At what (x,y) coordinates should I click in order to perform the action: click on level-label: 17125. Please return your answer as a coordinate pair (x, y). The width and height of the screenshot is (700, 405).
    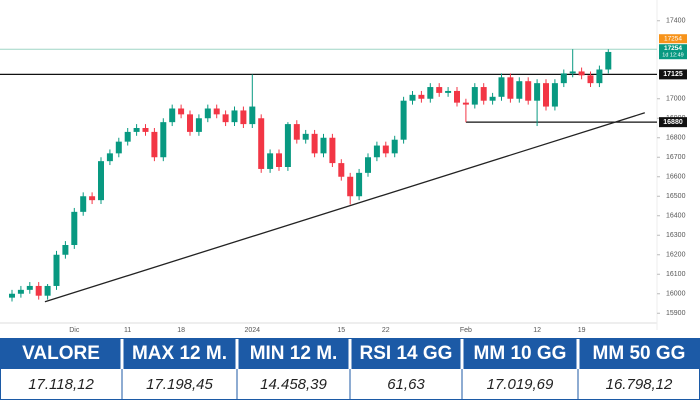
    Looking at the image, I should click on (673, 74).